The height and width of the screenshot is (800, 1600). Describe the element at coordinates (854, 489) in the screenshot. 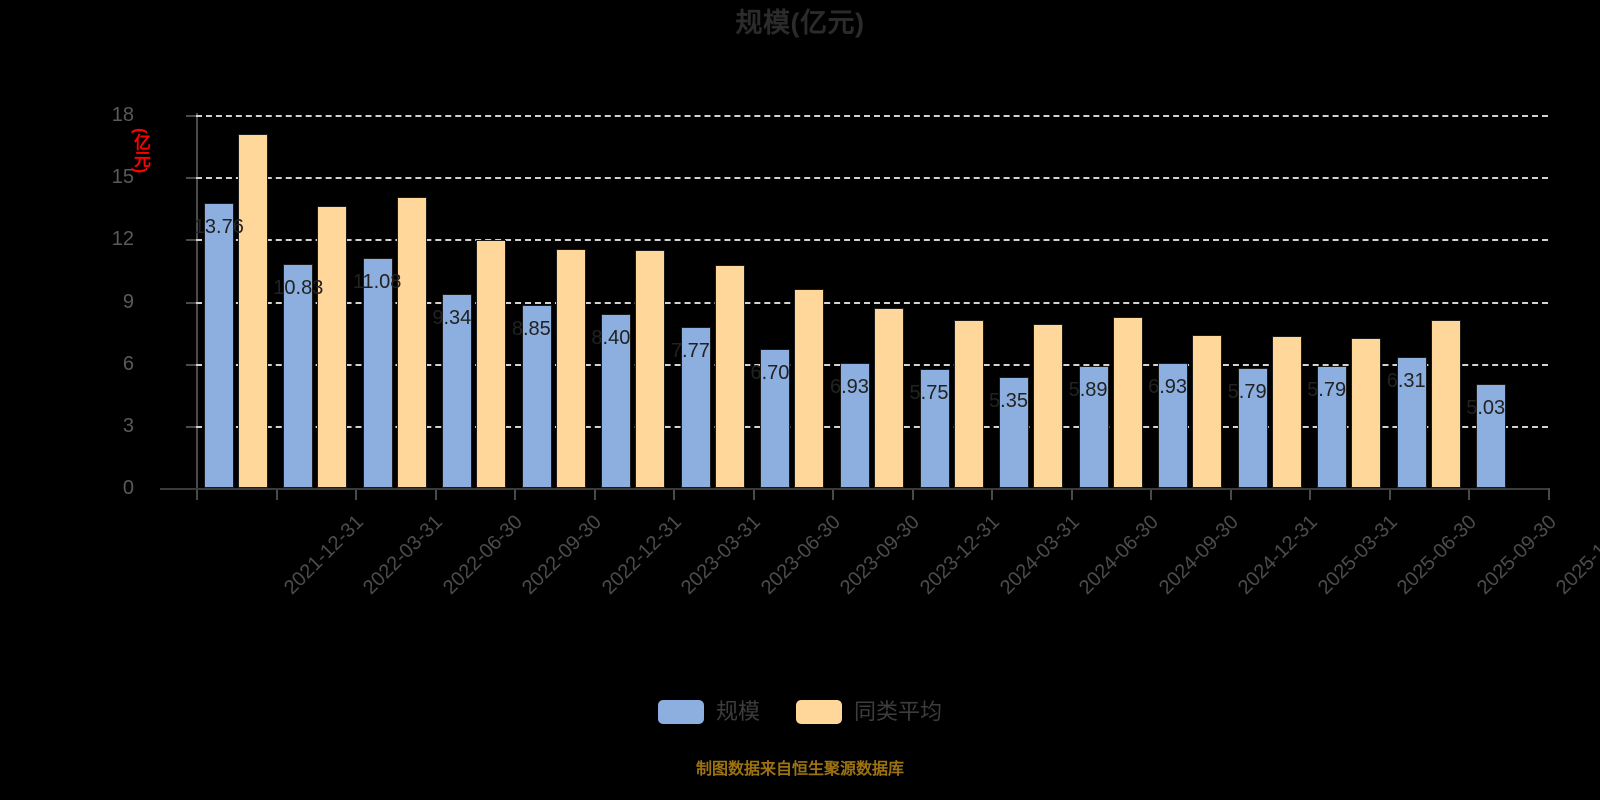

I see `x-axis-line` at that location.